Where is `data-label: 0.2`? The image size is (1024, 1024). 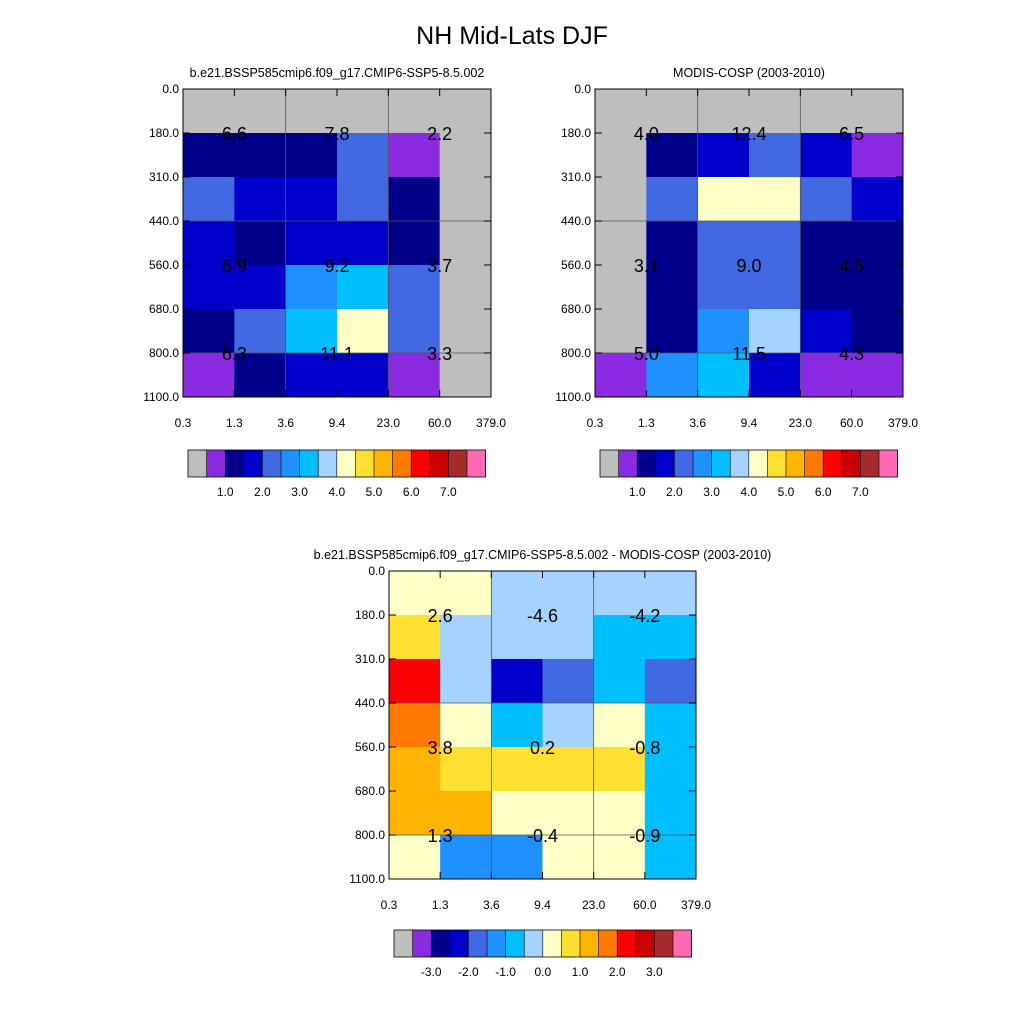 data-label: 0.2 is located at coordinates (542, 748).